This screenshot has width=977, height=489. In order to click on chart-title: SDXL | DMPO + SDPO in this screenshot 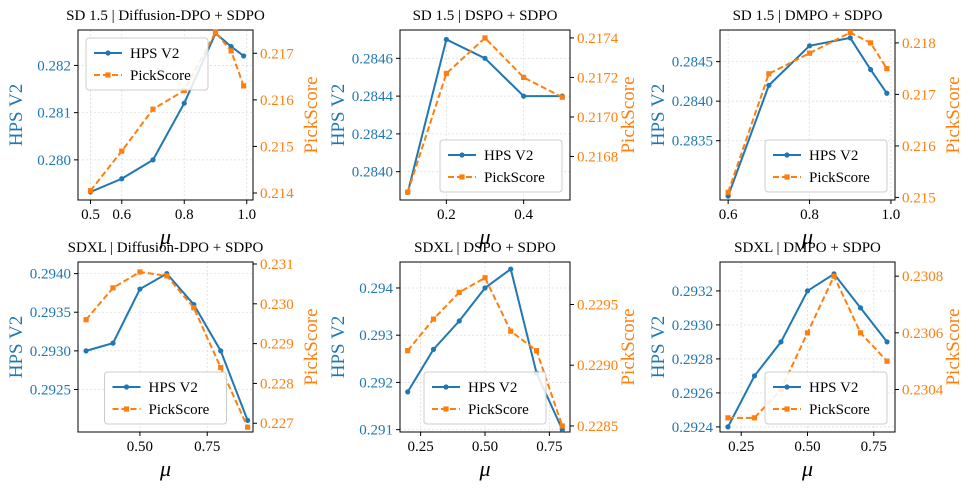, I will do `click(807, 248)`.